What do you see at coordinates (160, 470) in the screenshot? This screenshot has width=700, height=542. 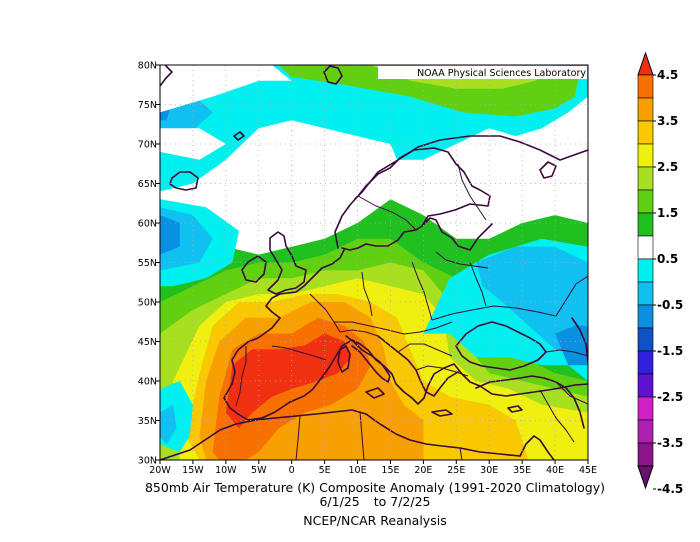 I see `x-tick-label: 20W` at bounding box center [160, 470].